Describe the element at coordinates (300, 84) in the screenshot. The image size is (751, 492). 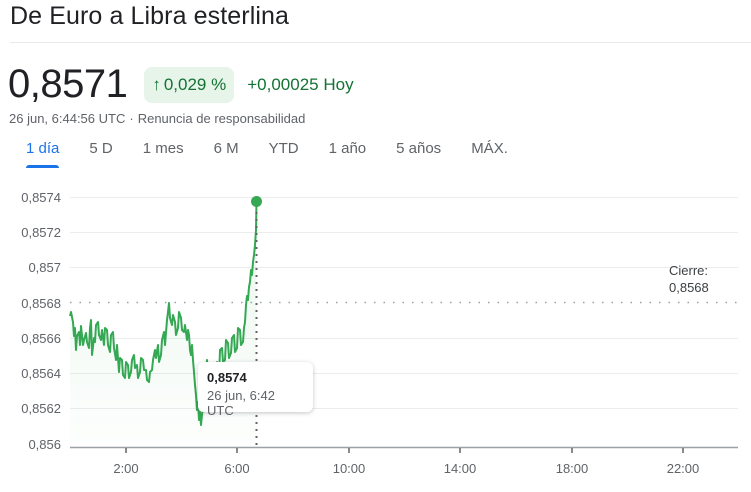
I see `change-absolute: +0,00025 Hoy` at that location.